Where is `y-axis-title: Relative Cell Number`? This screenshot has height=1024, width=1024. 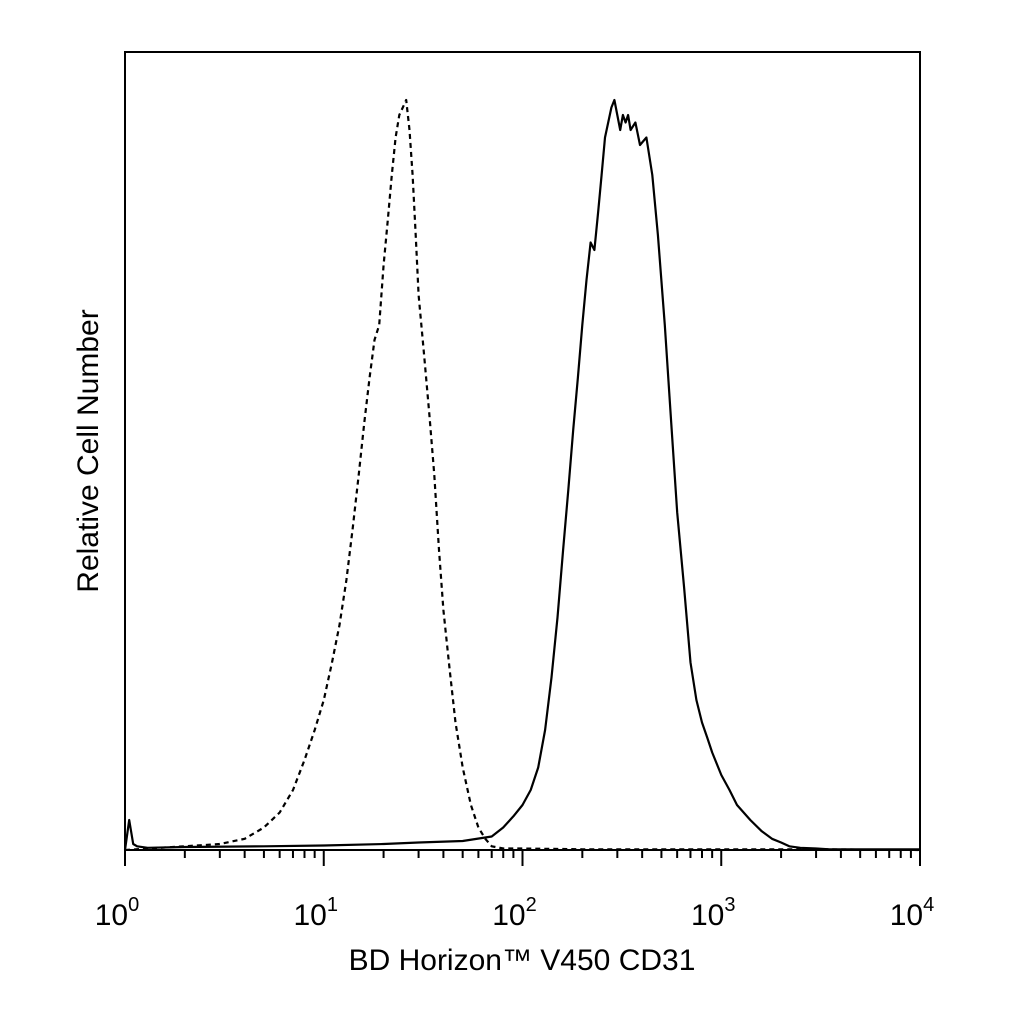
y-axis-title: Relative Cell Number is located at coordinates (88, 450).